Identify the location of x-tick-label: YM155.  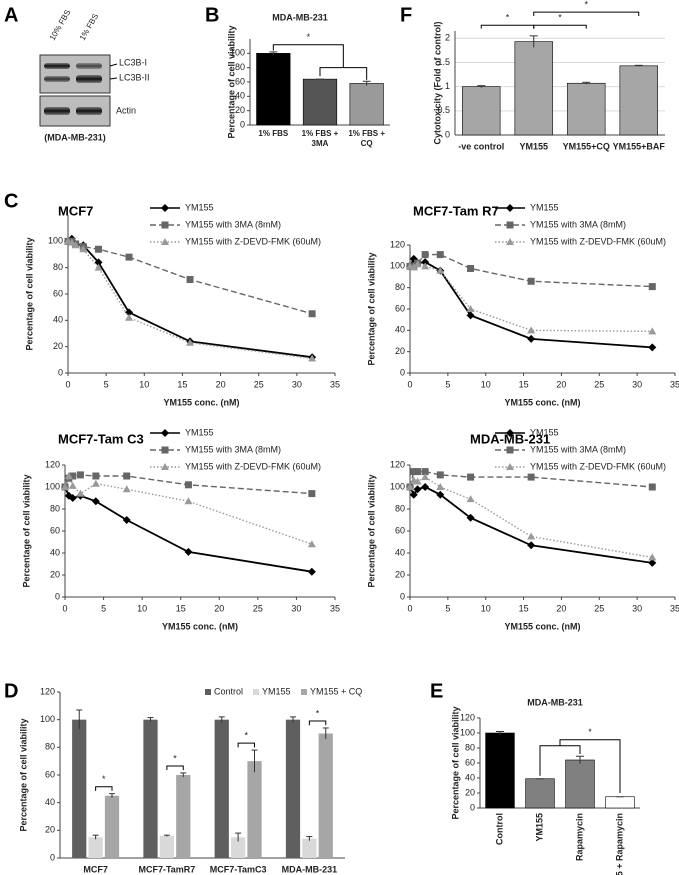
(539, 827).